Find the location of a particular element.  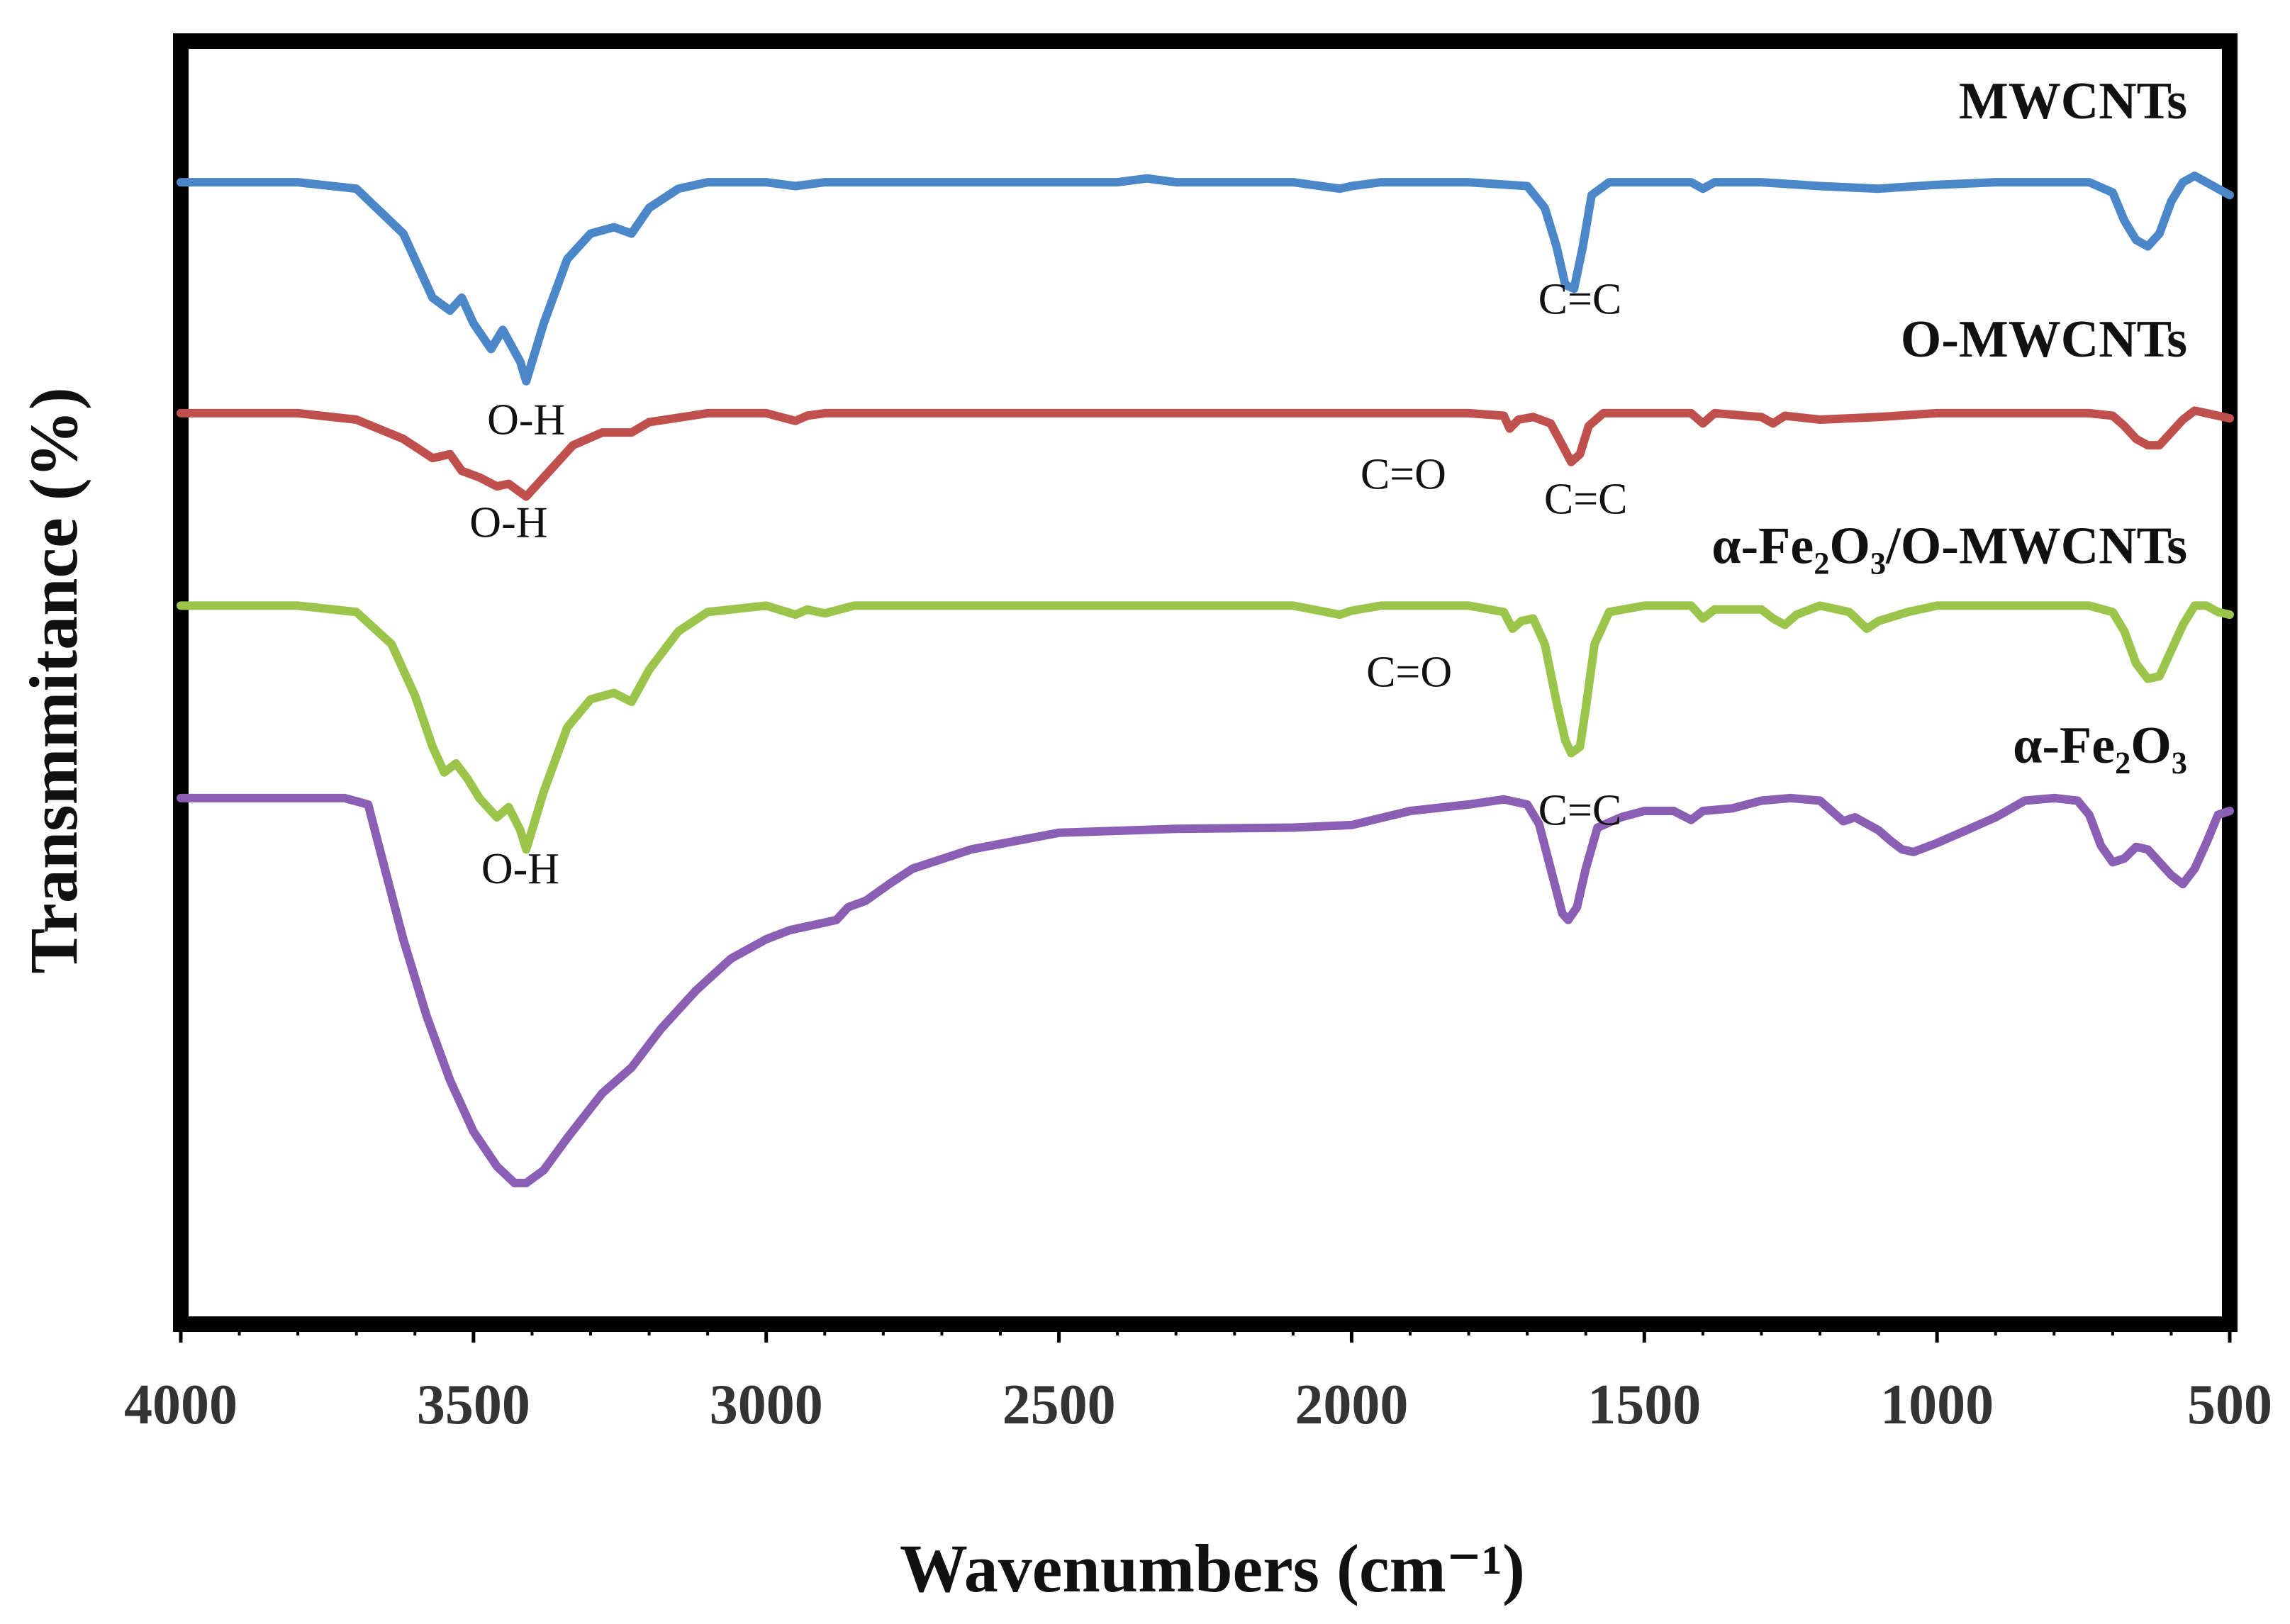

annotation-c-c-2: C=C is located at coordinates (1580, 811).